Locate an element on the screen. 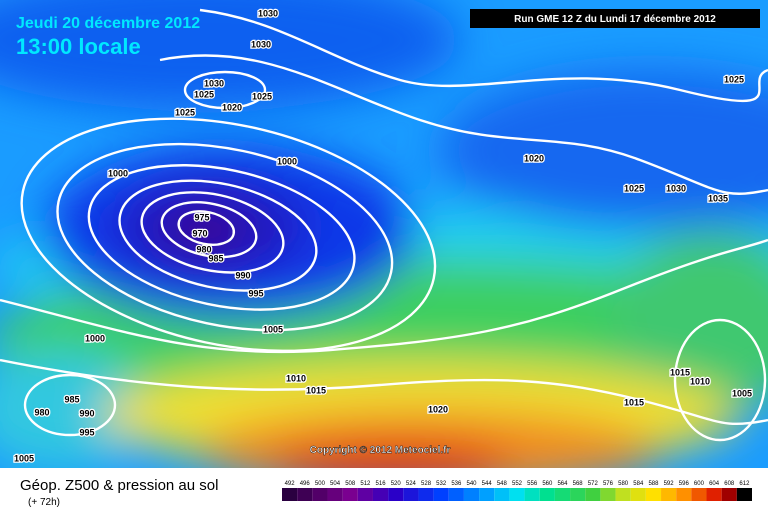  scale-label: 540 is located at coordinates (472, 484).